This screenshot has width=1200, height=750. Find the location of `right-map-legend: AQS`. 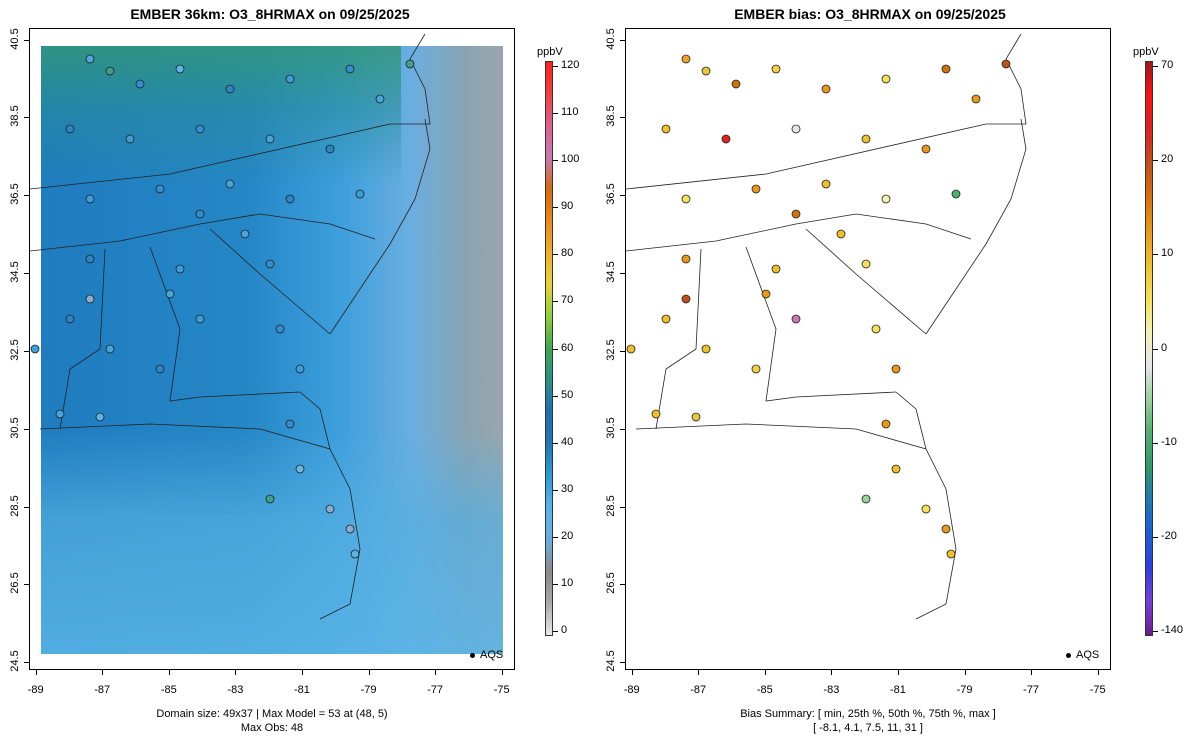

right-map-legend: AQS is located at coordinates (1082, 655).